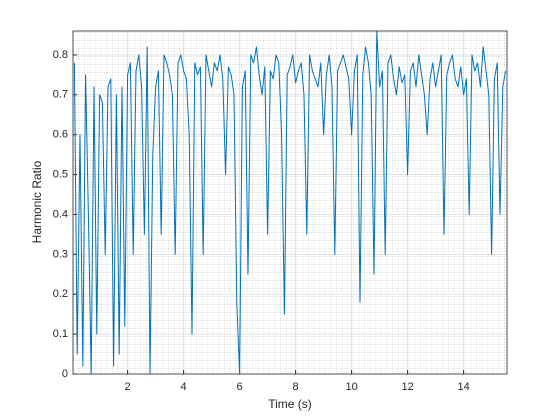 This screenshot has width=560, height=420. Describe the element at coordinates (296, 387) in the screenshot. I see `x-tick-label: 8` at that location.